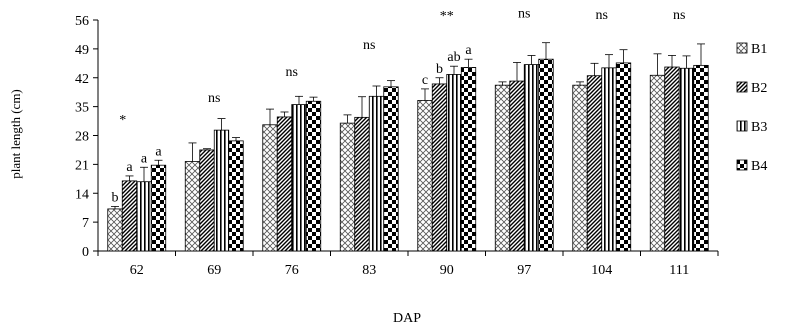 The image size is (797, 333). What do you see at coordinates (122, 120) in the screenshot?
I see `significance-marker: *` at bounding box center [122, 120].